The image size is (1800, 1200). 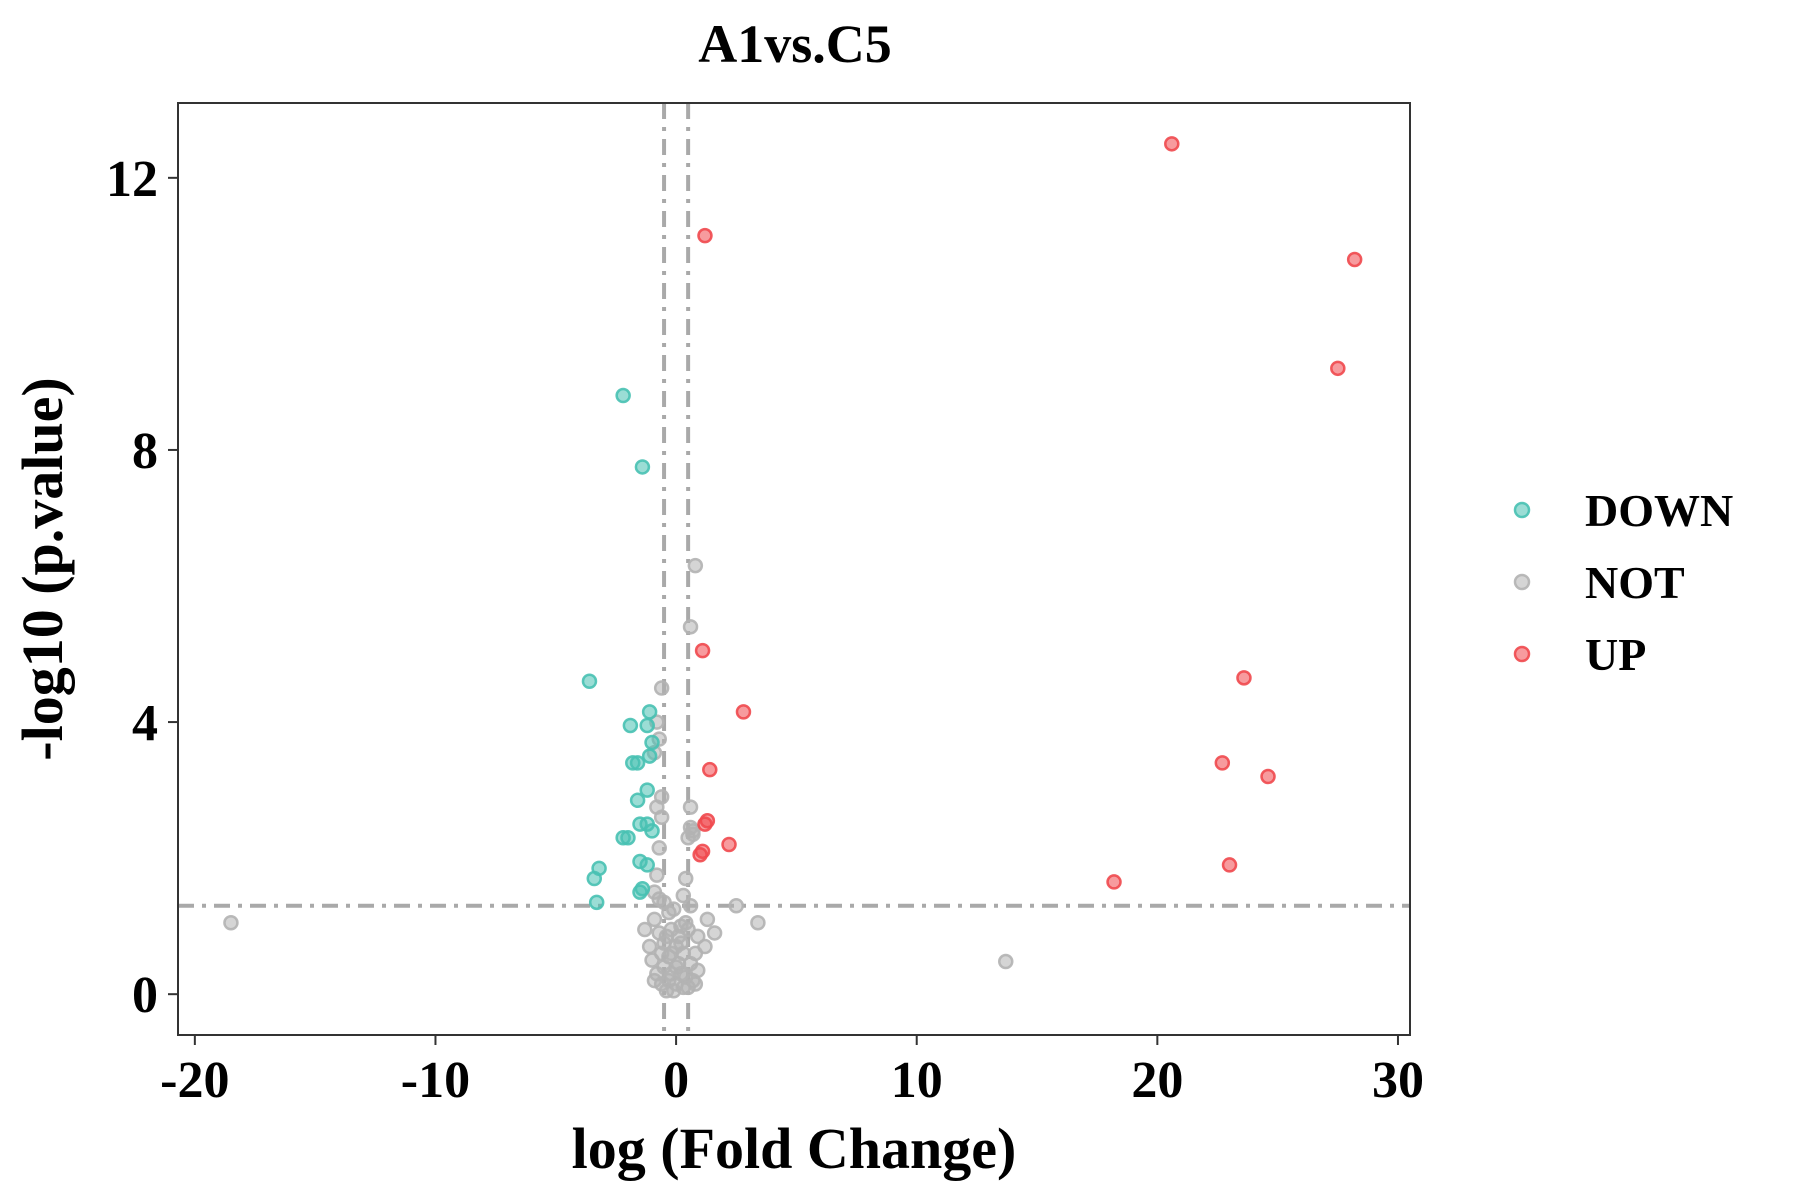 I want to click on x-tick-label: -10, so click(x=435, y=1080).